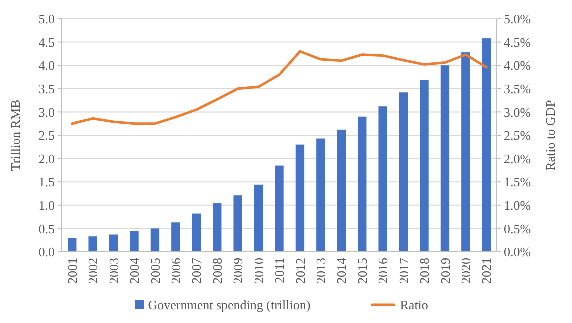  What do you see at coordinates (72, 271) in the screenshot?
I see `x-tick-label: 2001` at bounding box center [72, 271].